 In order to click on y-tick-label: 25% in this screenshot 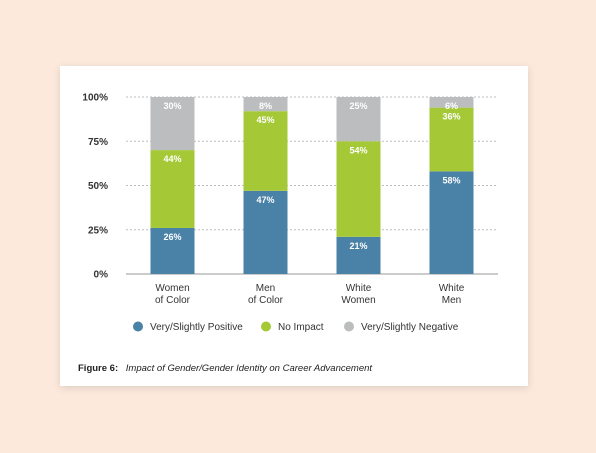, I will do `click(98, 230)`.